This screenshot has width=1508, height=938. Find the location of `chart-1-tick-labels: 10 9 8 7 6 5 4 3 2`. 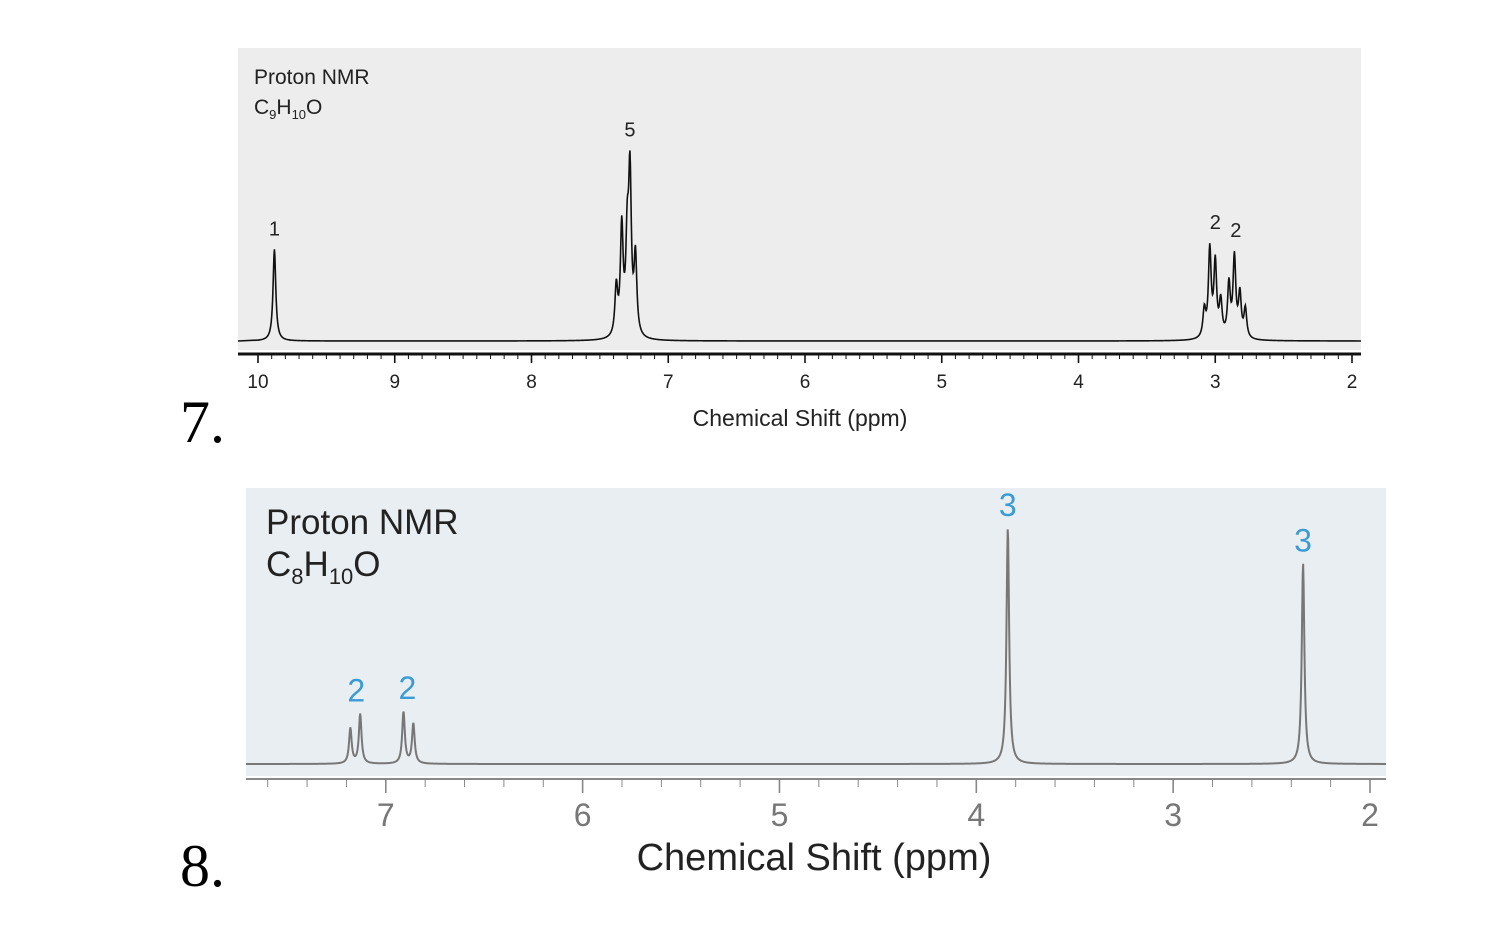

chart-1-tick-labels: 10 9 8 7 6 5 4 3 2 is located at coordinates (802, 382).